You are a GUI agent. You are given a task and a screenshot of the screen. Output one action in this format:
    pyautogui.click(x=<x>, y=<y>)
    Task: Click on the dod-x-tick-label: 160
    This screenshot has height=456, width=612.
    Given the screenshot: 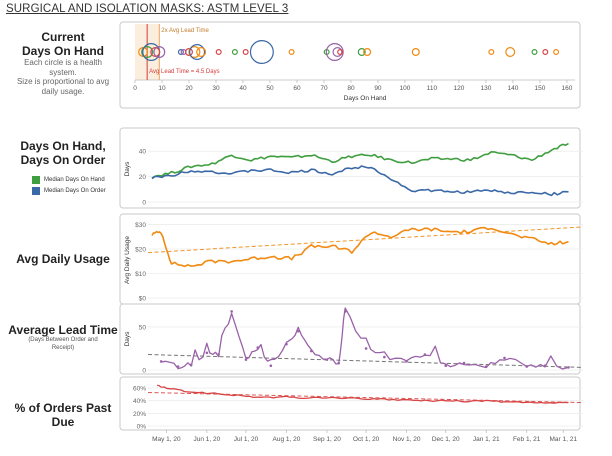 What is the action you would take?
    pyautogui.click(x=566, y=88)
    